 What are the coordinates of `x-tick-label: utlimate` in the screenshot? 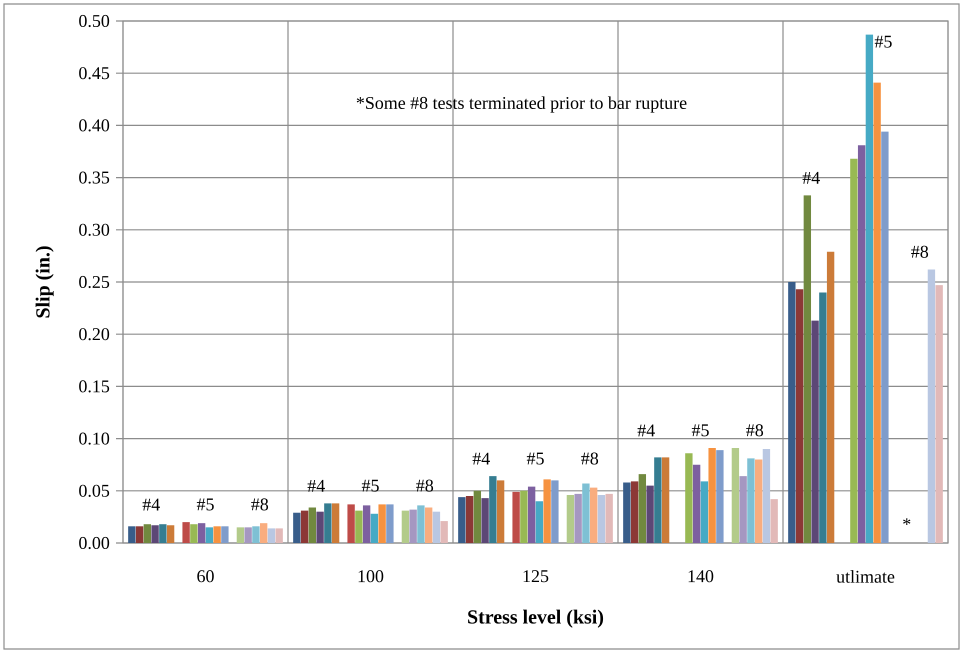 It's located at (865, 576).